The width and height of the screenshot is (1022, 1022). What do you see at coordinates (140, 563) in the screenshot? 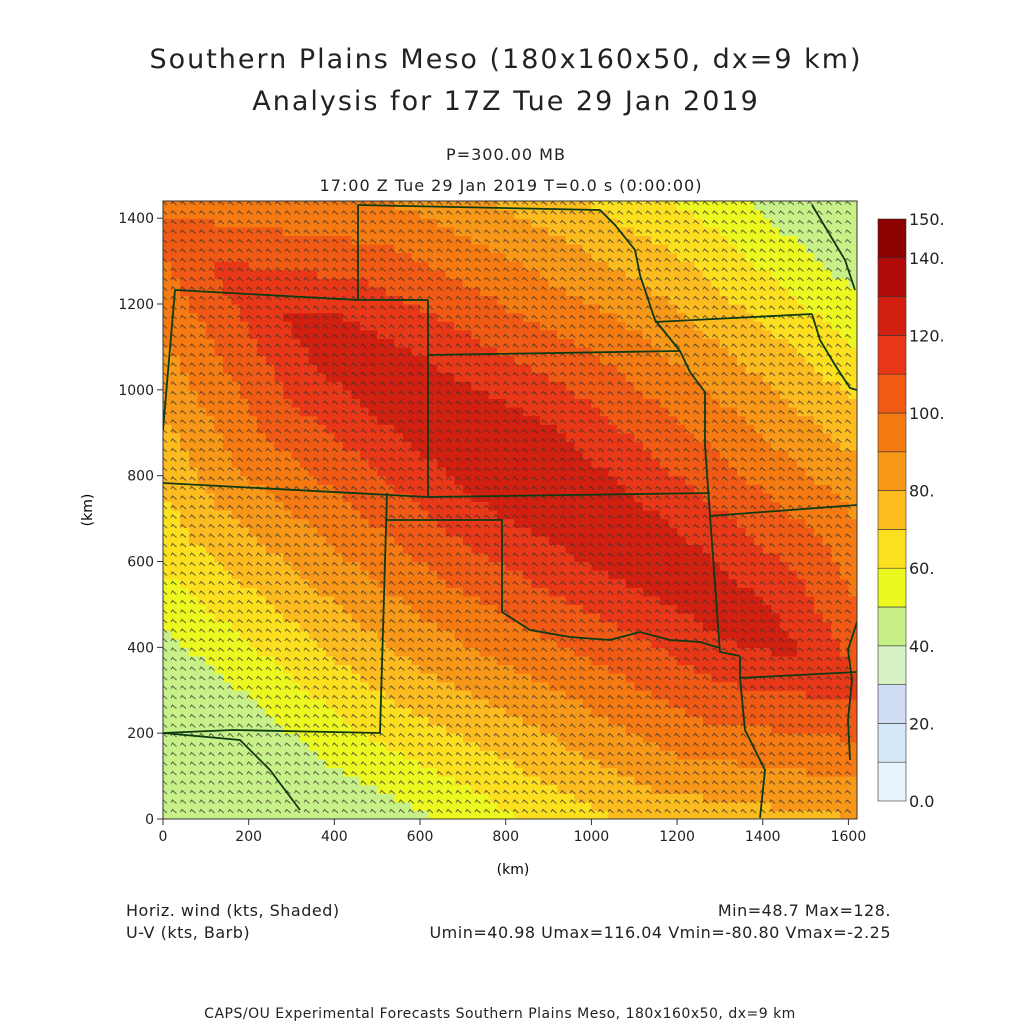
I see `y-tick-label: 600` at bounding box center [140, 563].